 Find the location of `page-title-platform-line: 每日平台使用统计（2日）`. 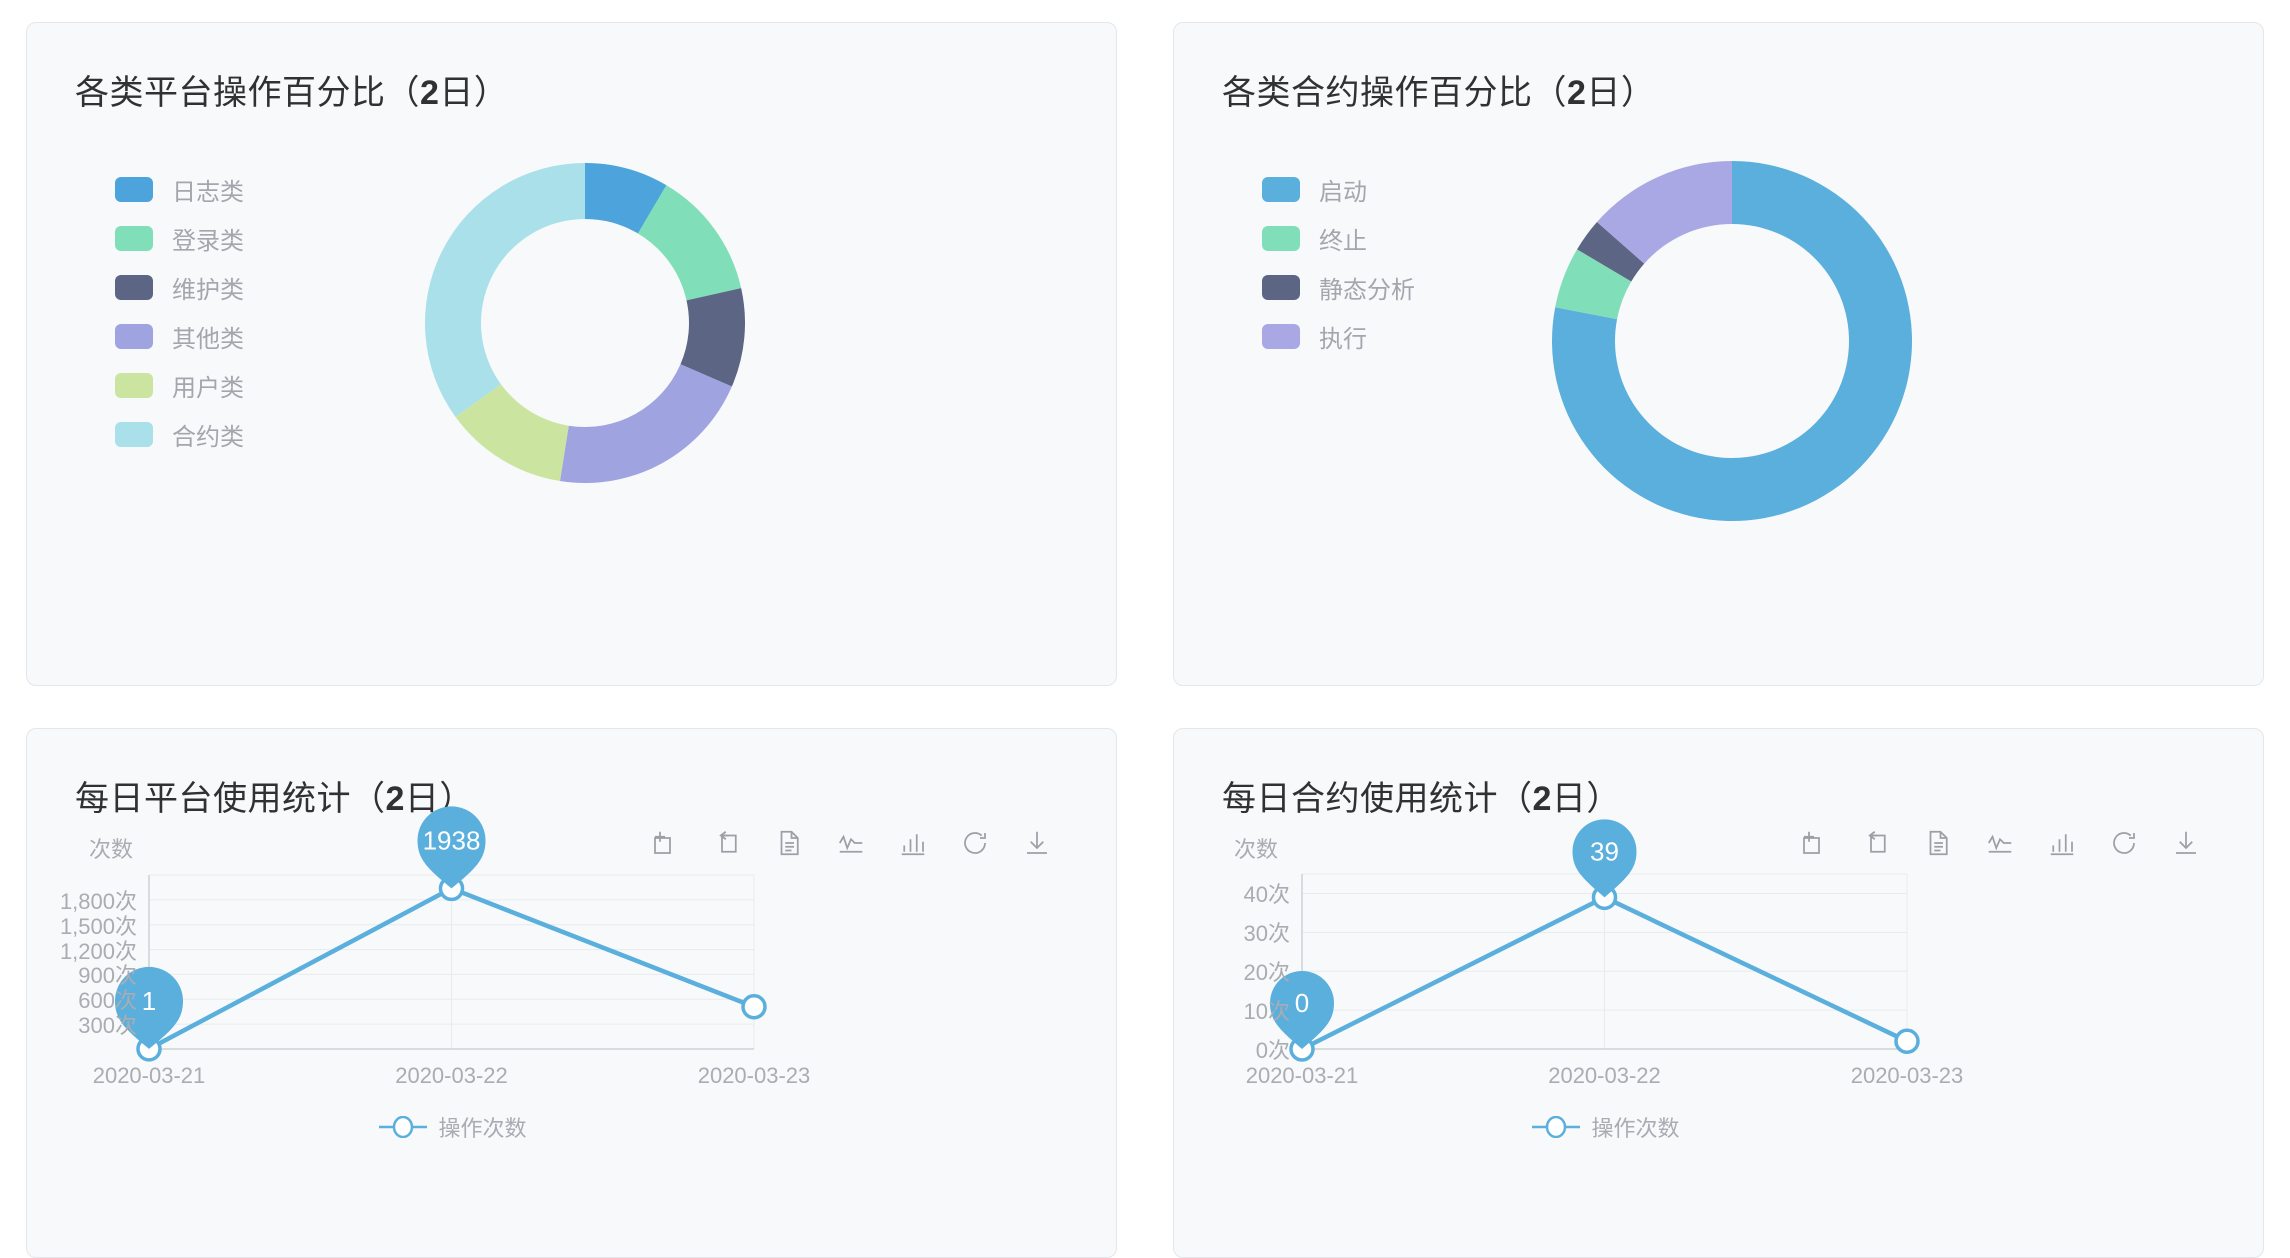

page-title-platform-line: 每日平台使用统计（2日） is located at coordinates (274, 795).